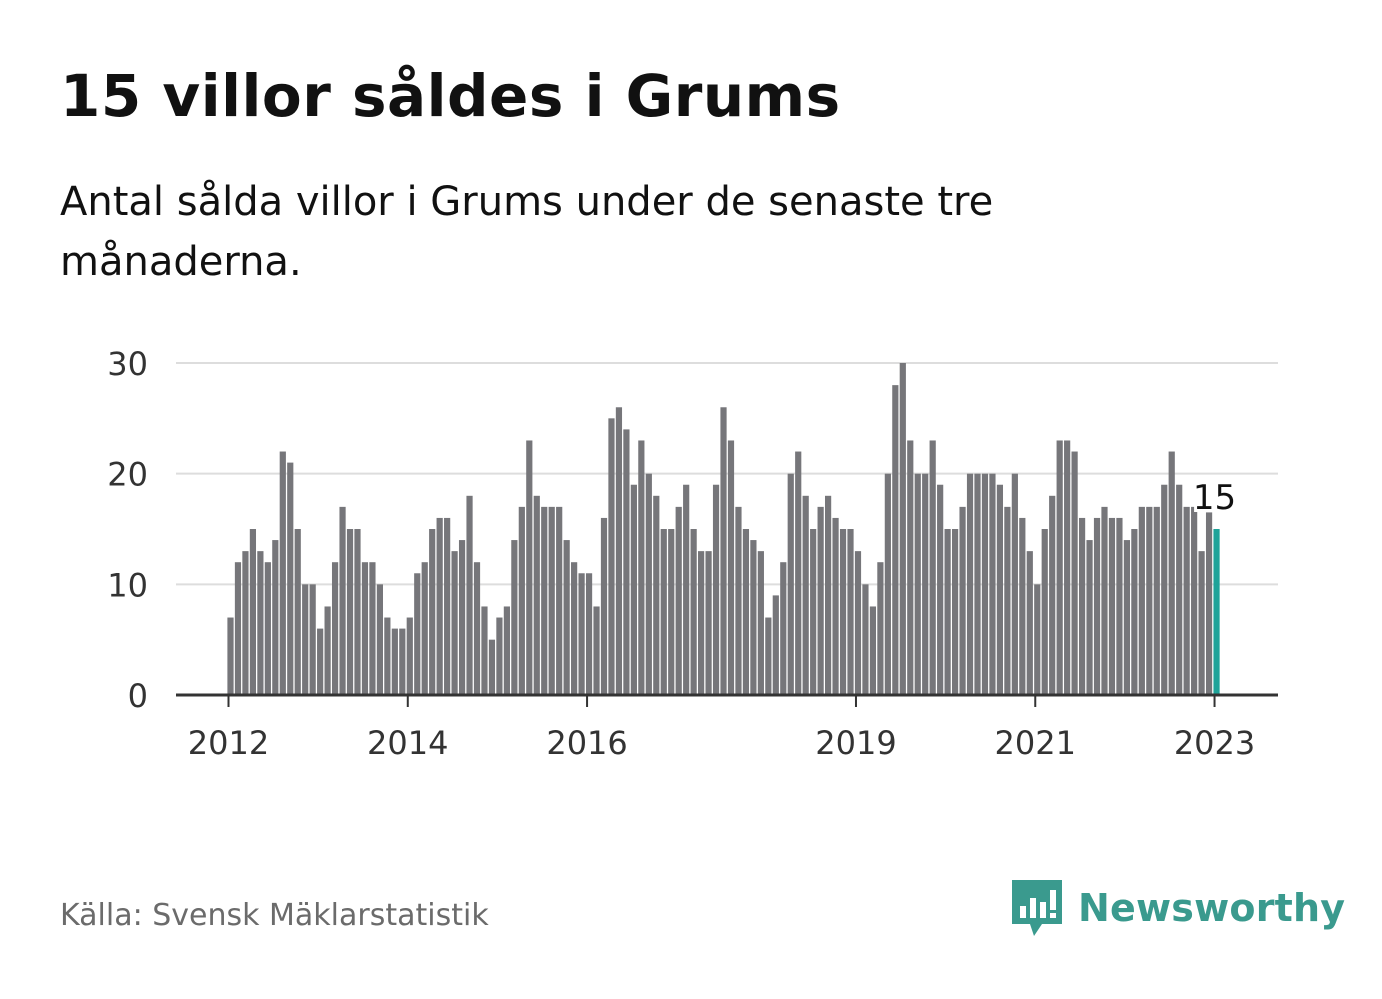  Describe the element at coordinates (1037, 908) in the screenshot. I see `newsworthy-logo-icon` at that location.